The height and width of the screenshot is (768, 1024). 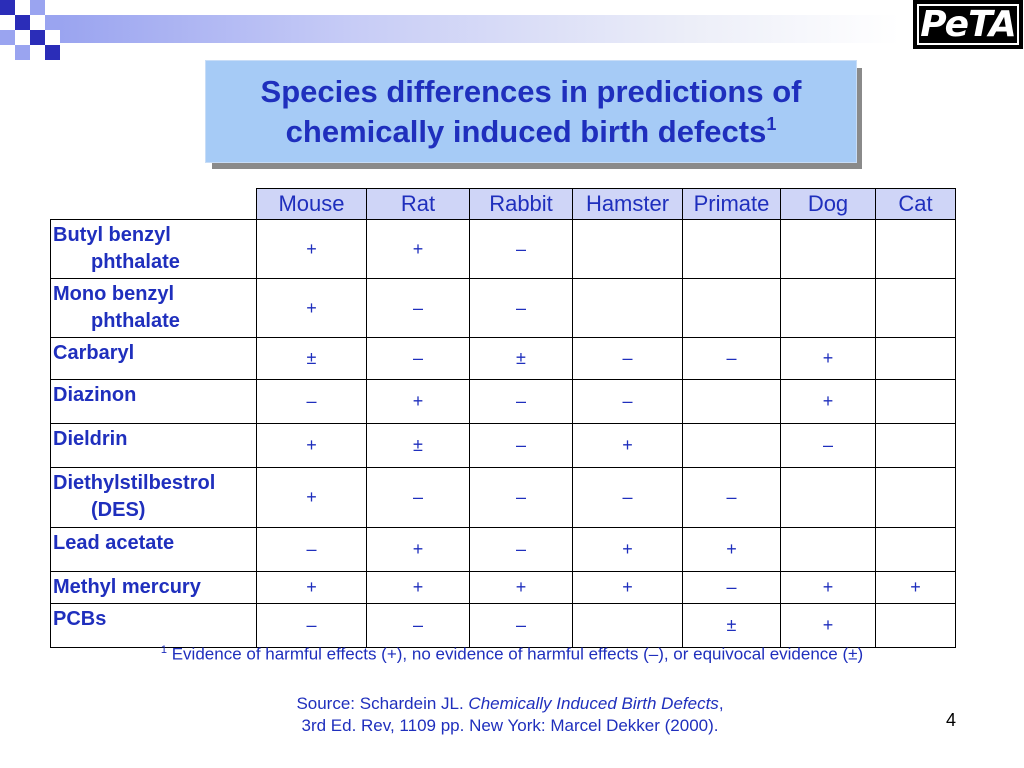 What do you see at coordinates (480, 29) in the screenshot?
I see `gradient-bar` at bounding box center [480, 29].